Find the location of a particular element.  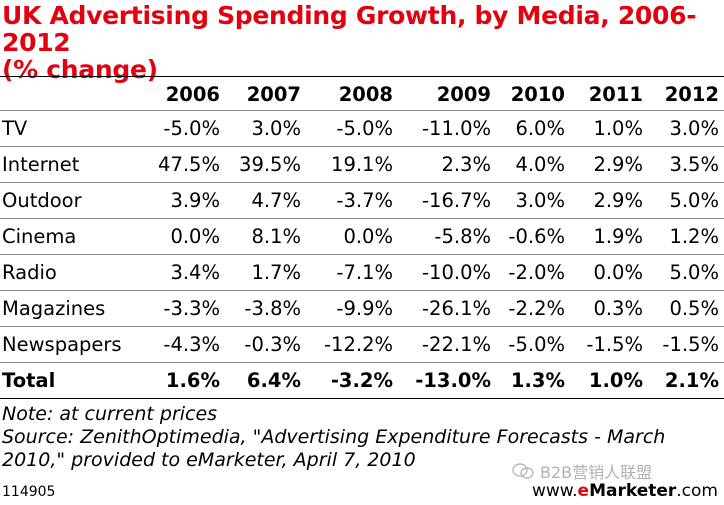

logo-name: Marketer is located at coordinates (633, 491).